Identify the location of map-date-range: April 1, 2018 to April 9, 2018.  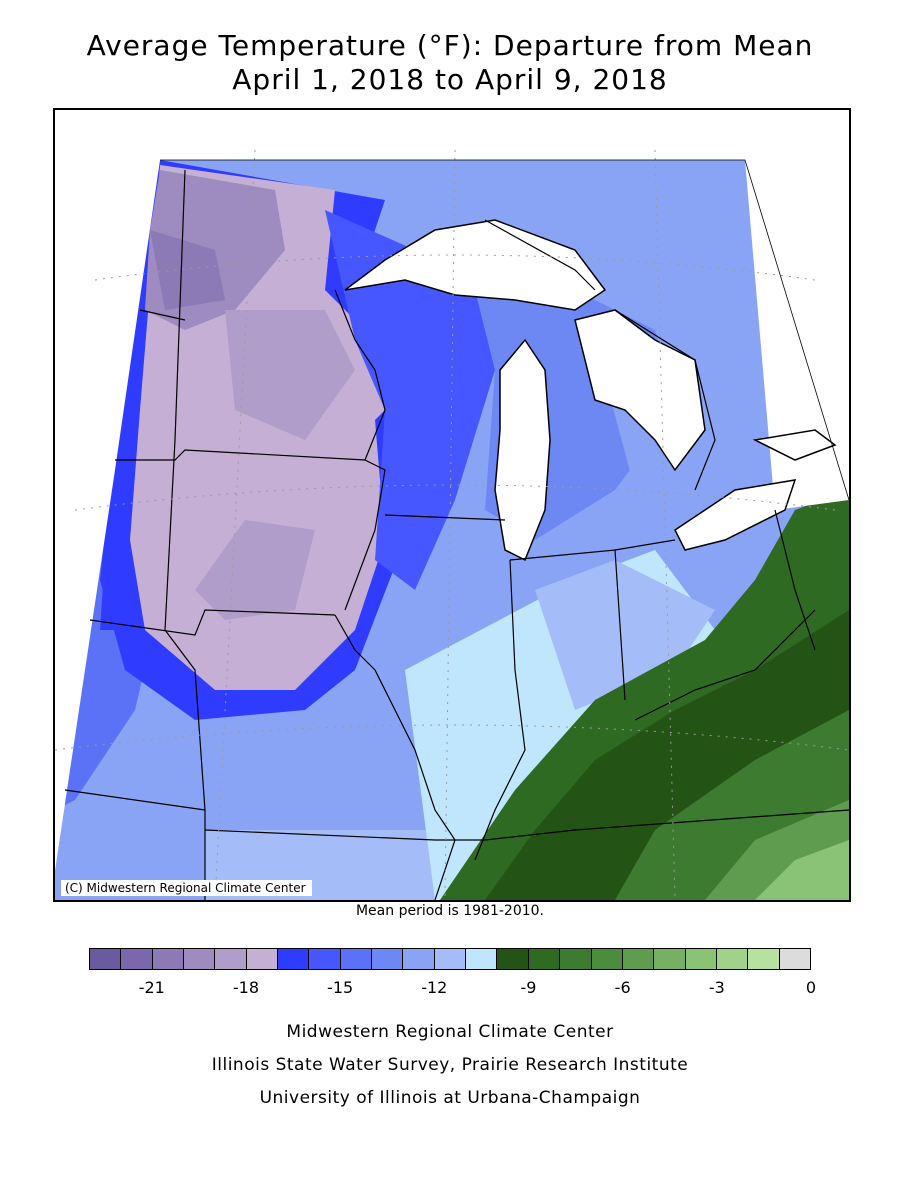
(450, 79).